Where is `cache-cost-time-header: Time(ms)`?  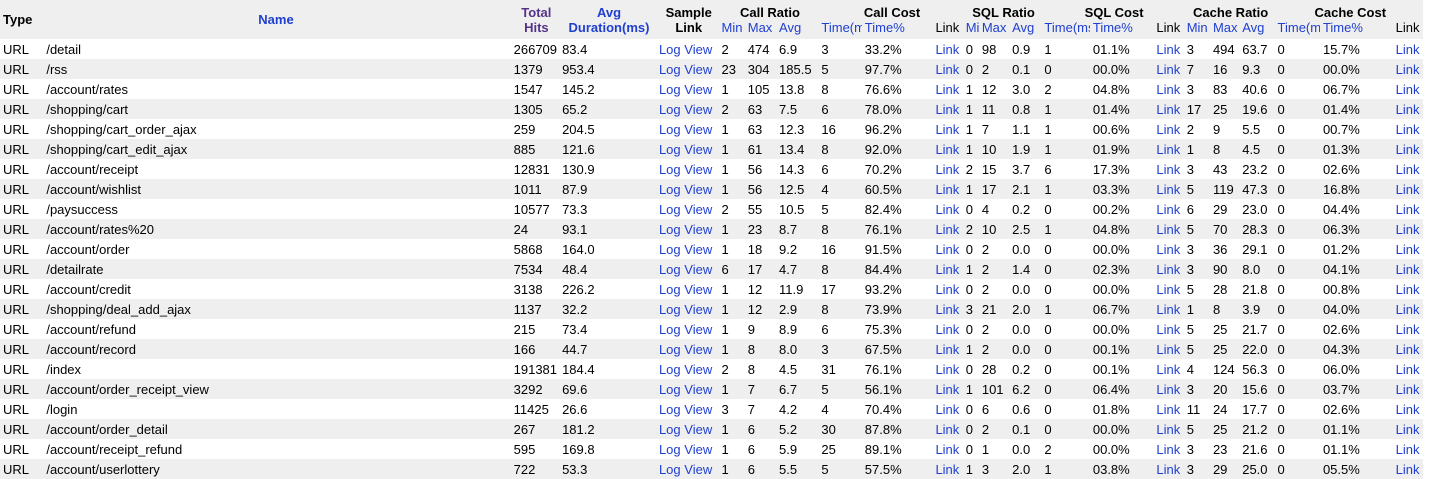
cache-cost-time-header: Time(ms) is located at coordinates (1297, 29).